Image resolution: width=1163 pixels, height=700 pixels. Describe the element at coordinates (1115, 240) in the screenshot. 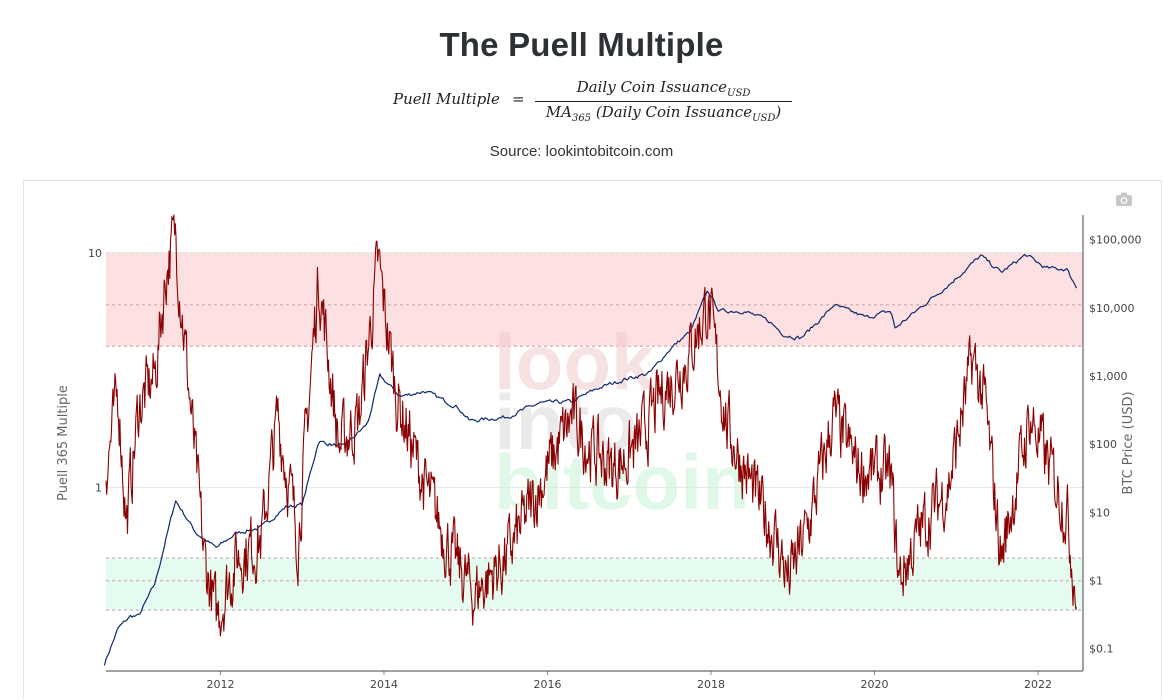

I see `right-tick-label: $100,000` at that location.